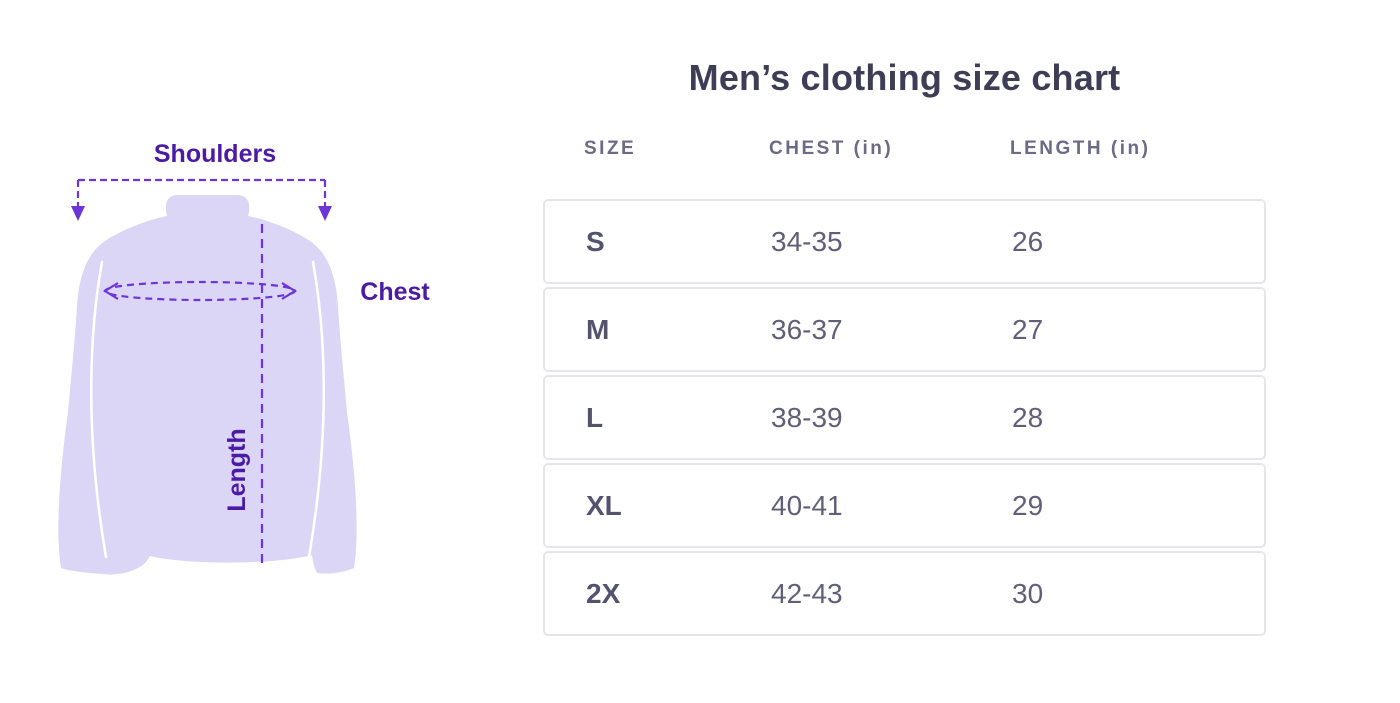  What do you see at coordinates (316, 409) in the screenshot?
I see `right-sleeve-seam` at bounding box center [316, 409].